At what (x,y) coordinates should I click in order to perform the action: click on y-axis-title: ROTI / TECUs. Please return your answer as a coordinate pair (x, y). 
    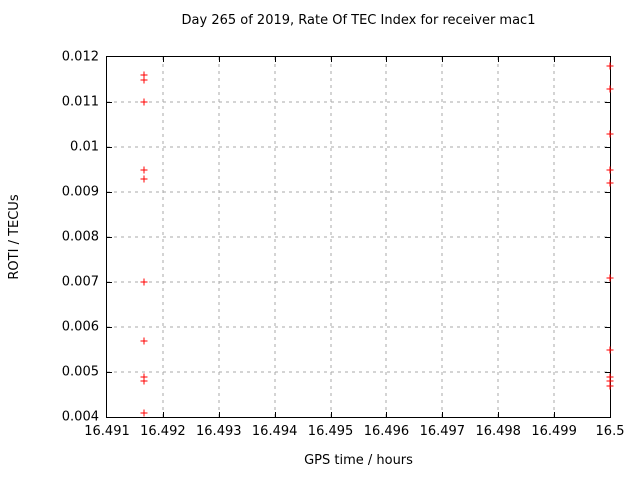
    Looking at the image, I should click on (14, 237).